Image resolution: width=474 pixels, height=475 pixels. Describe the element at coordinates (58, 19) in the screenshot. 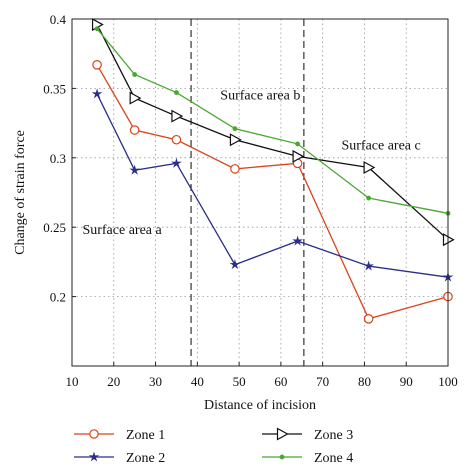

I see `y-tick-label: 0.4` at that location.